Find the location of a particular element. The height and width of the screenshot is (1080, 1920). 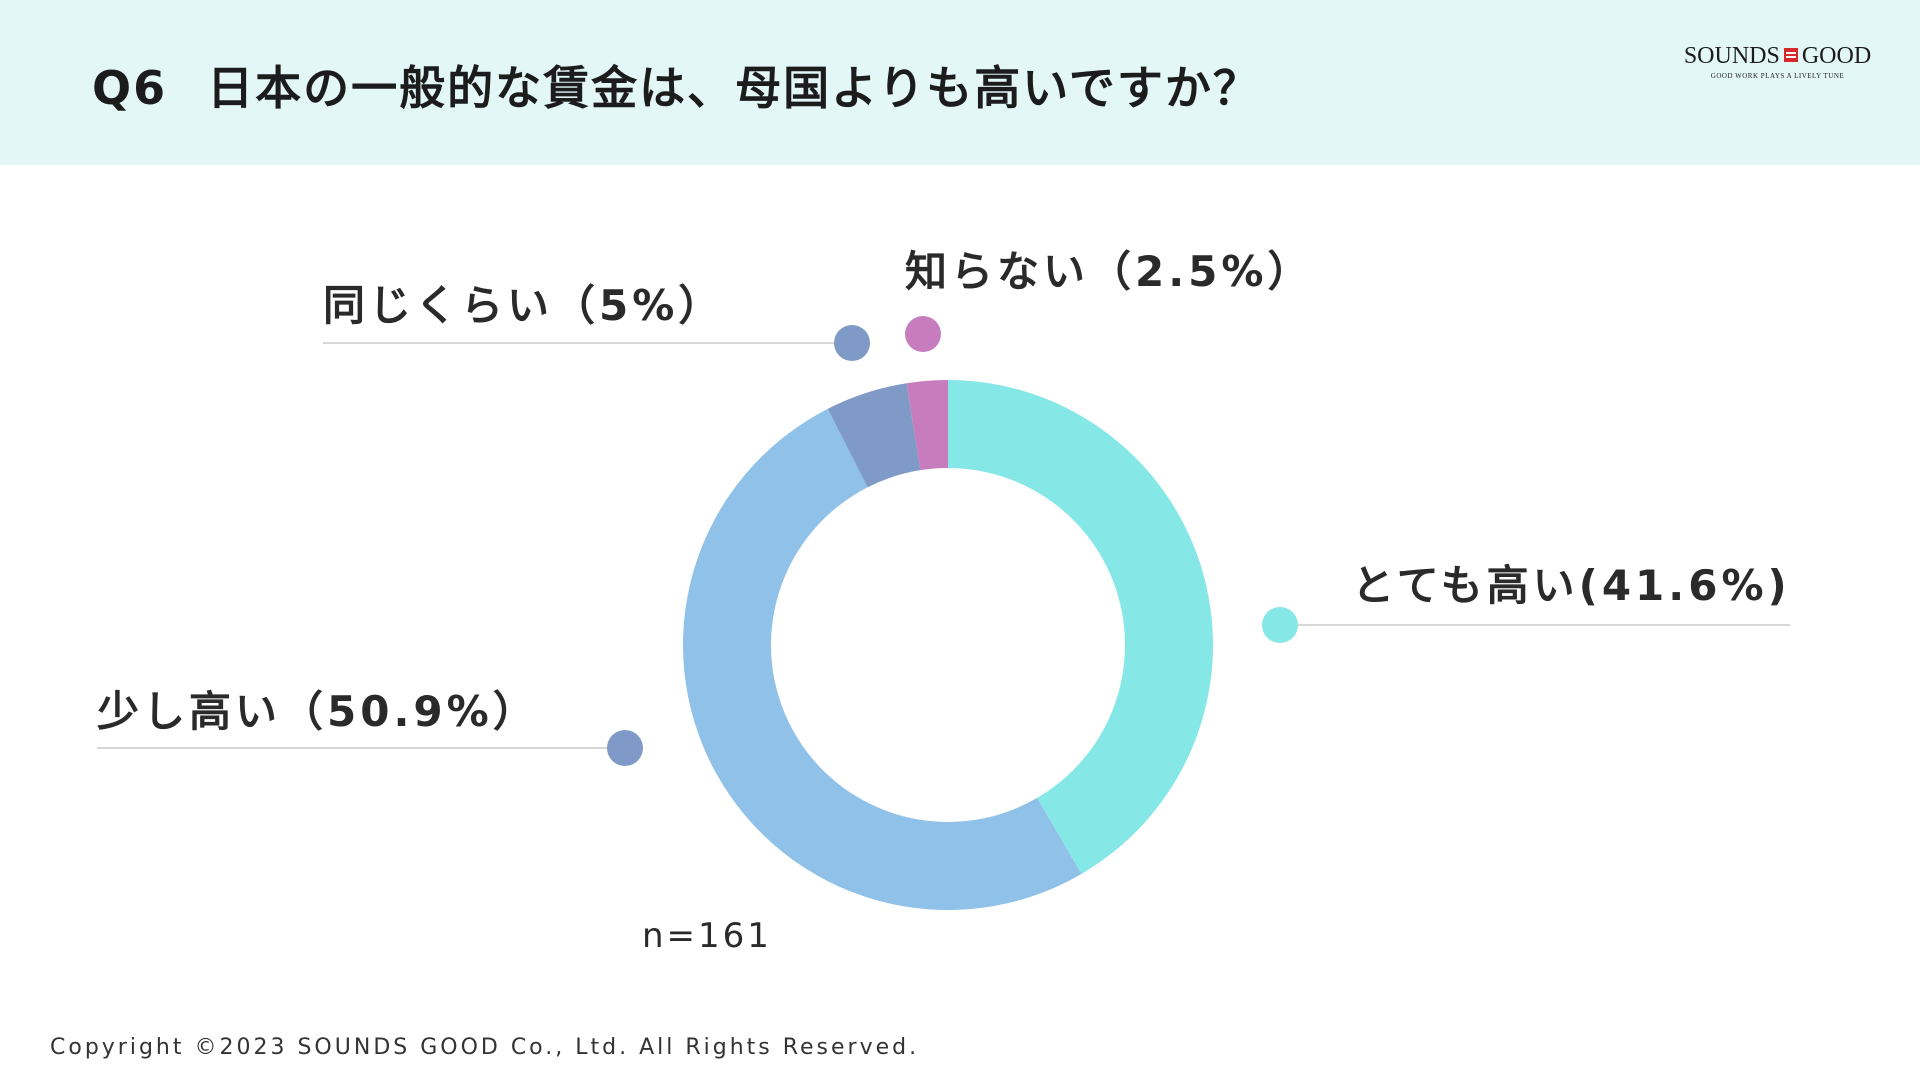

slice-dont-know is located at coordinates (927, 425).